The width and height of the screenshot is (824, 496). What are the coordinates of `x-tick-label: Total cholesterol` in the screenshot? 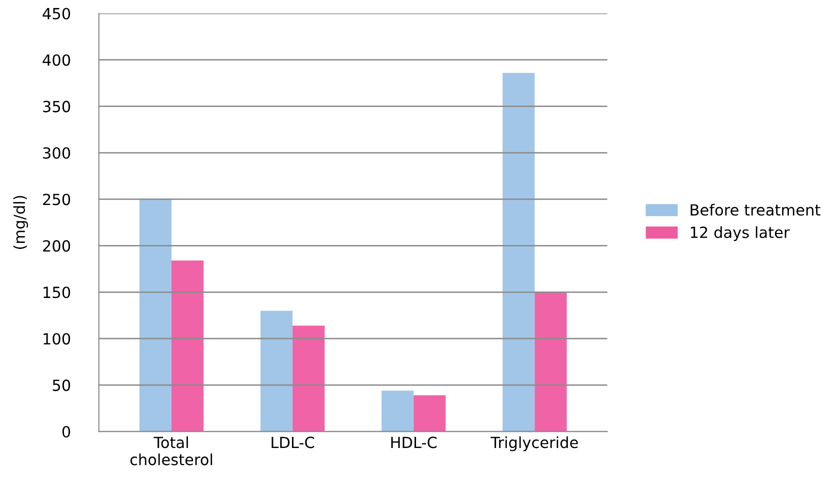 It's located at (171, 451).